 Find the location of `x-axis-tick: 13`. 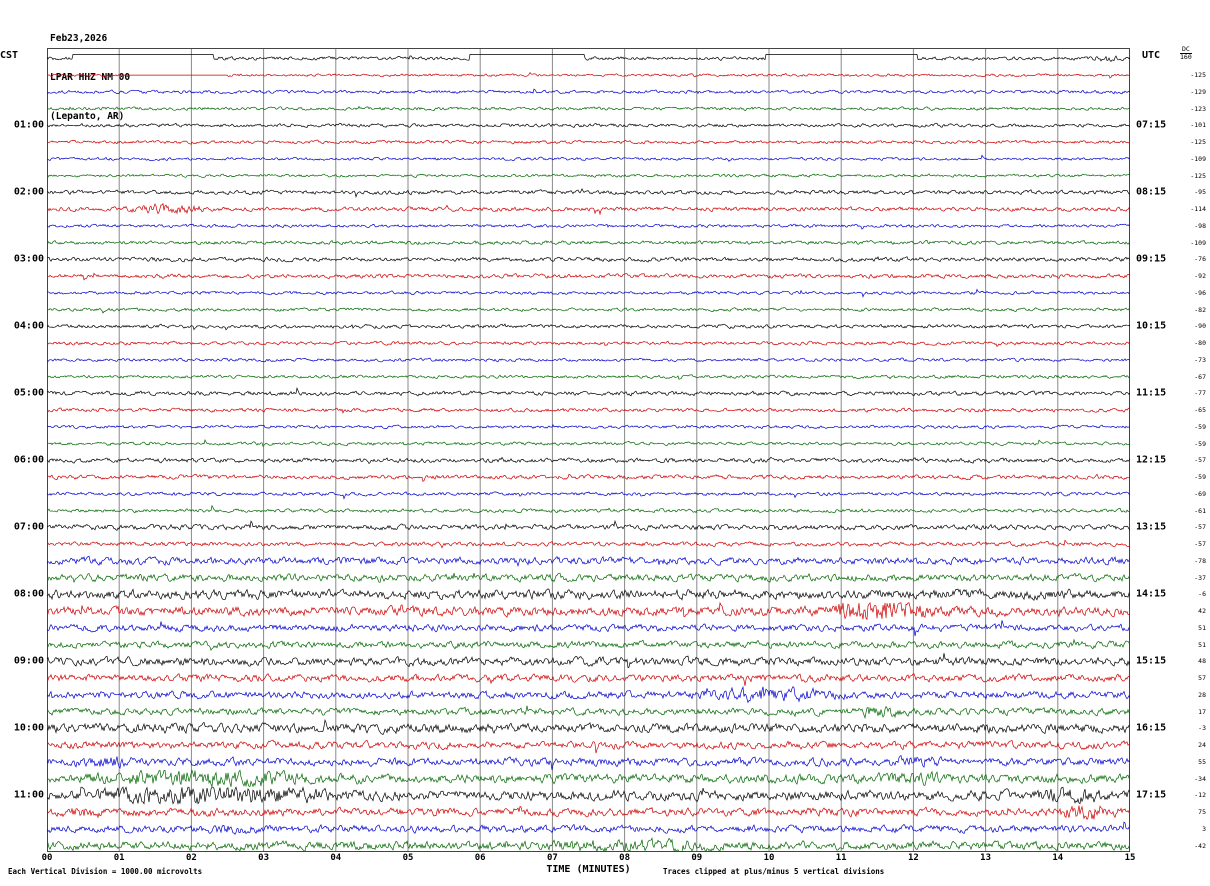

x-axis-tick: 13 is located at coordinates (986, 858).